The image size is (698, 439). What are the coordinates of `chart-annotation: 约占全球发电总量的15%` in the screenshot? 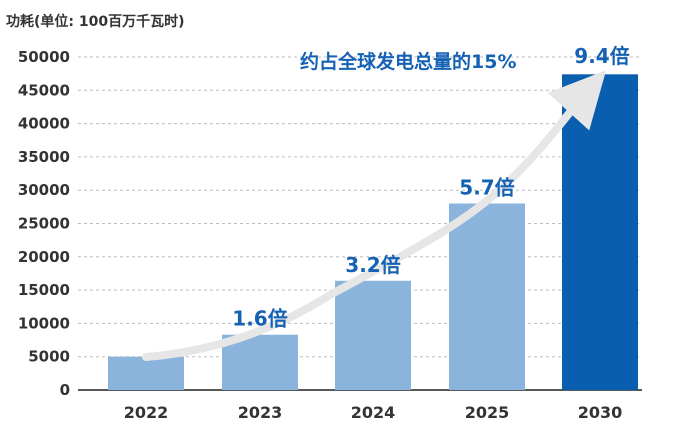 It's located at (408, 61).